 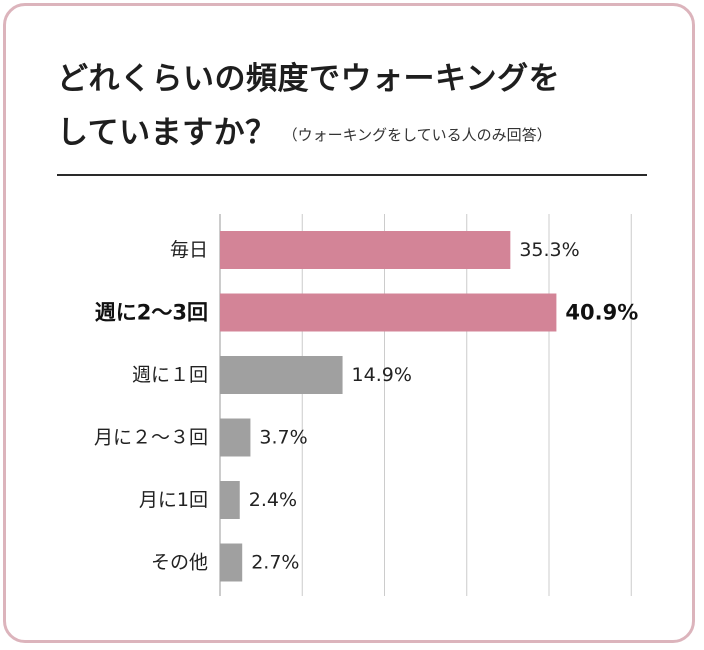 I want to click on title-divider, so click(x=352, y=175).